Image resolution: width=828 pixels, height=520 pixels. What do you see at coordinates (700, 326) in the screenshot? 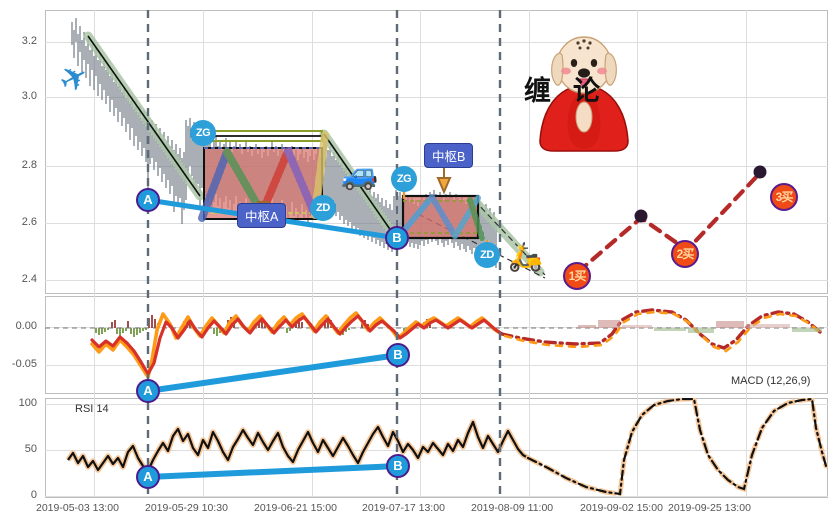
I see `macd-projection-histogram` at bounding box center [700, 326].